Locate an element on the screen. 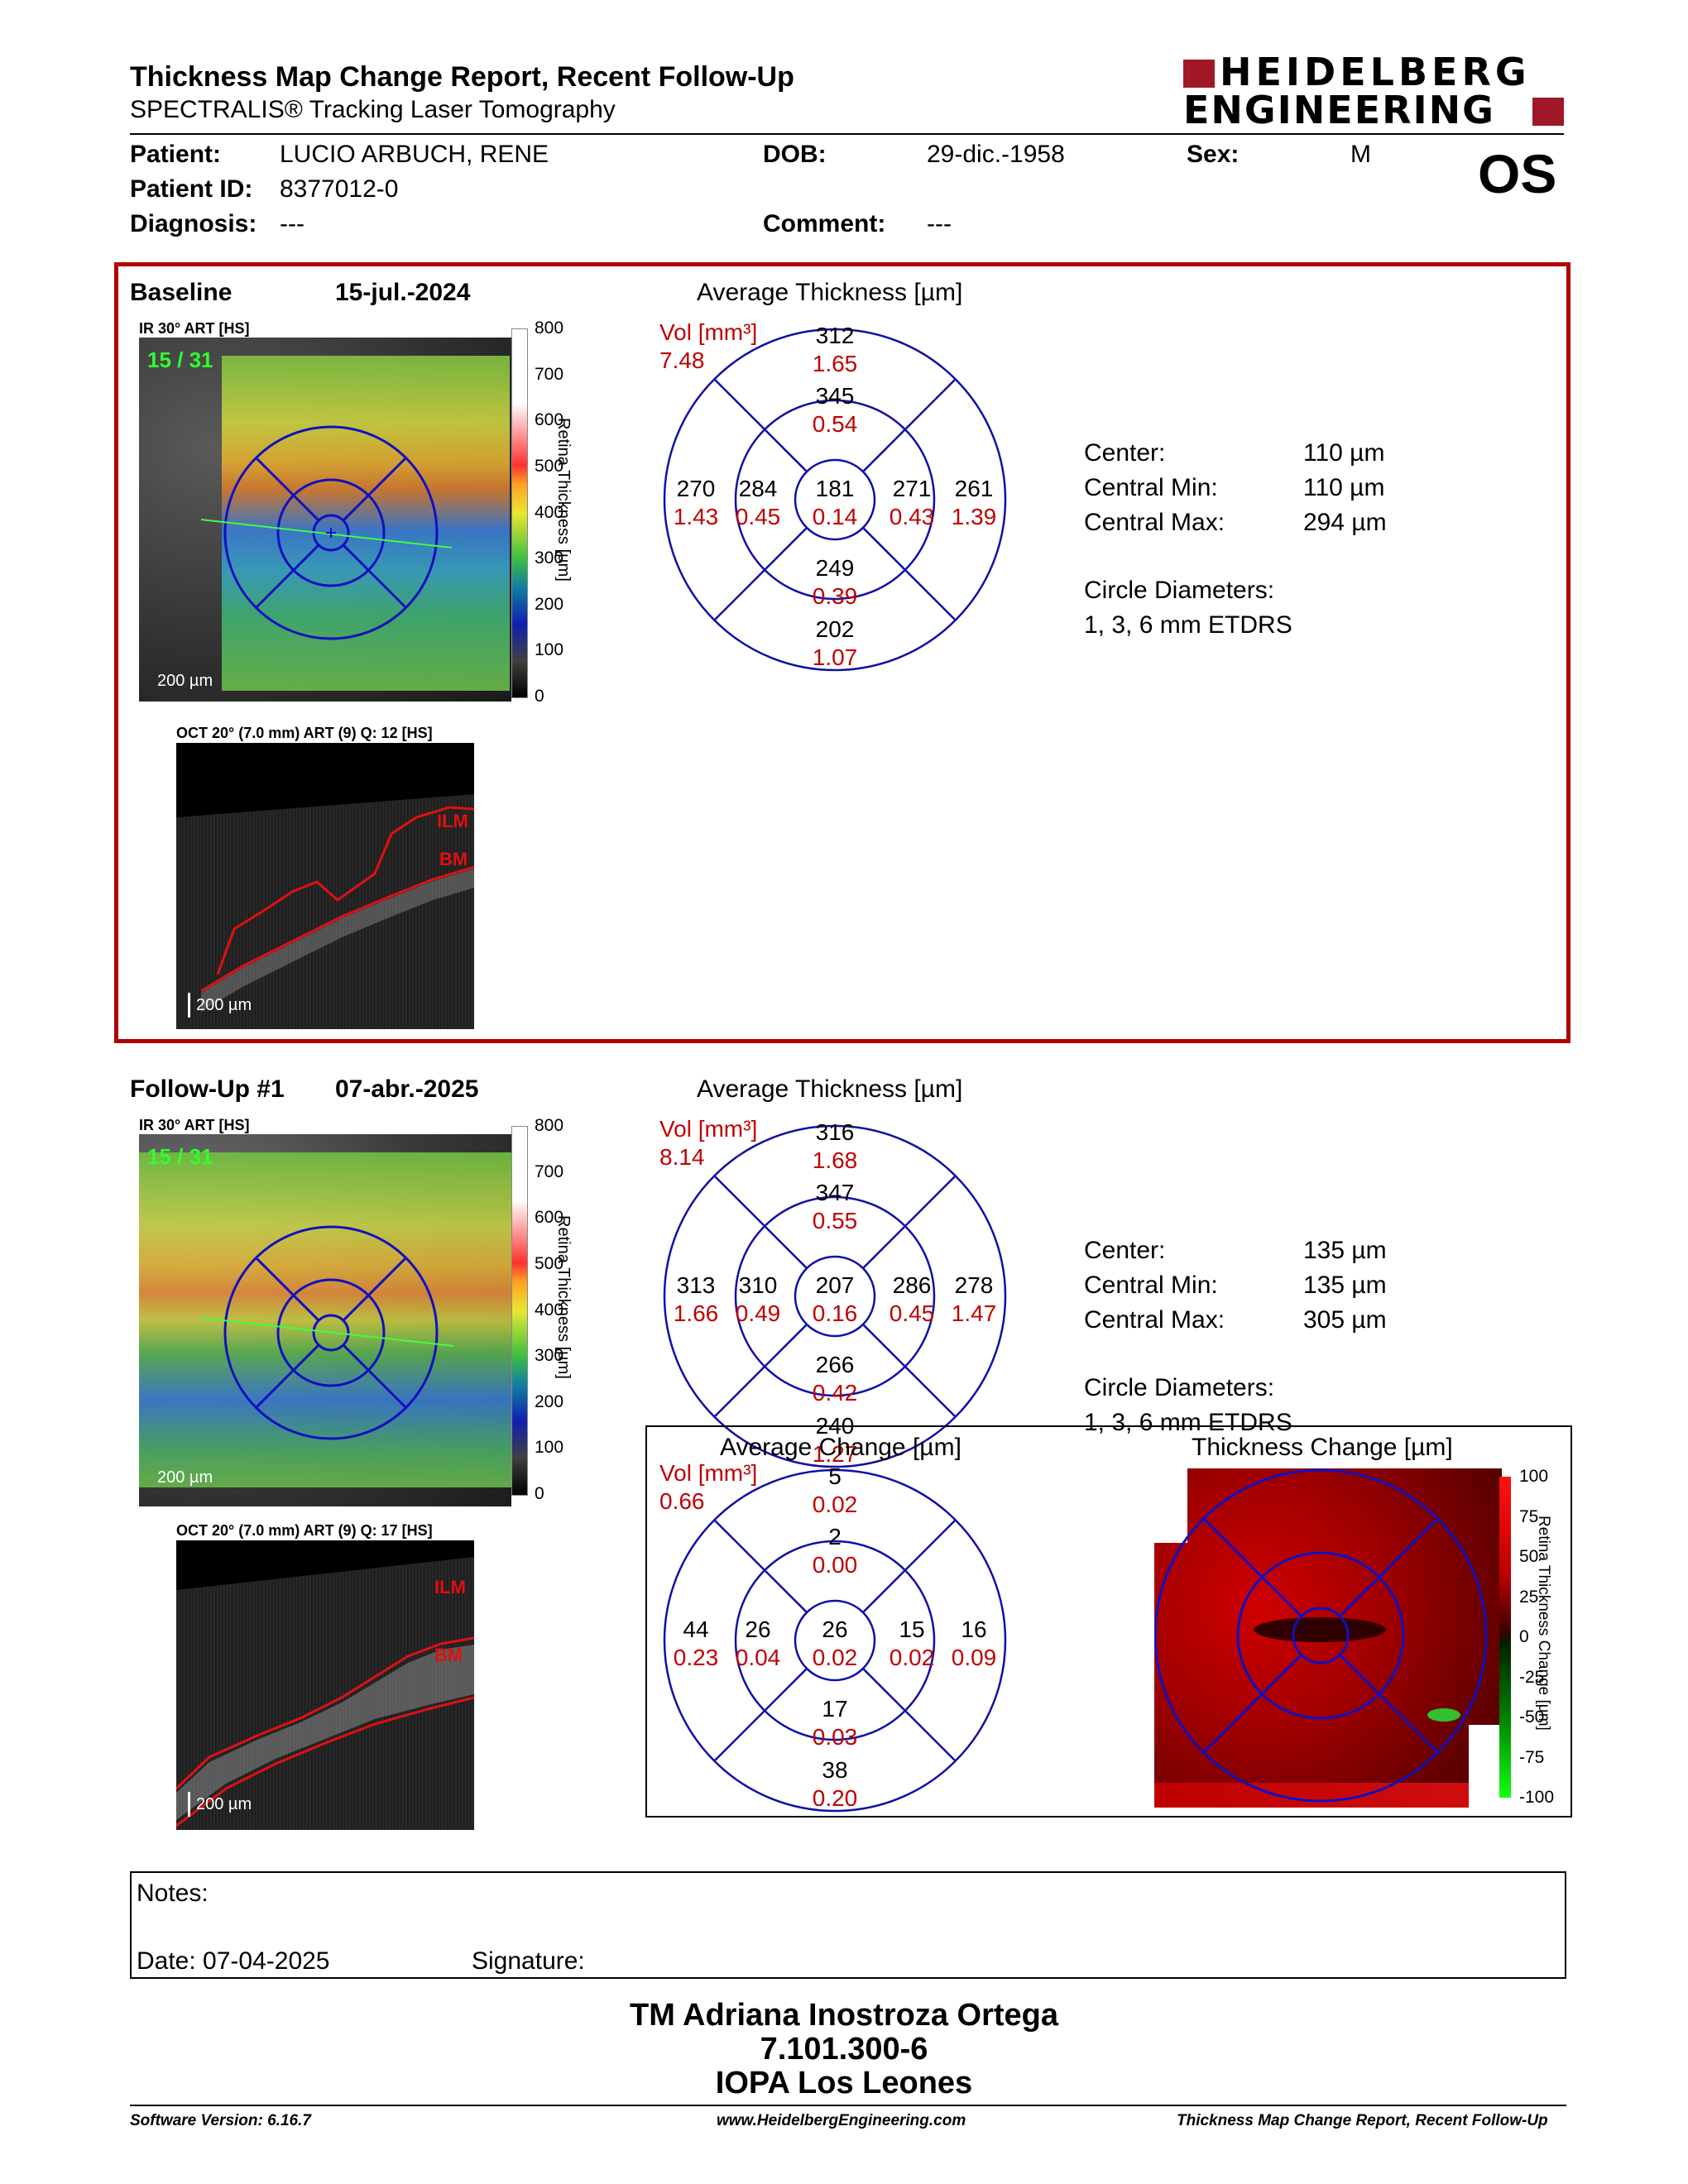 The image size is (1688, 2184). followup-outer_sup-volume: 1.68 is located at coordinates (835, 1160).